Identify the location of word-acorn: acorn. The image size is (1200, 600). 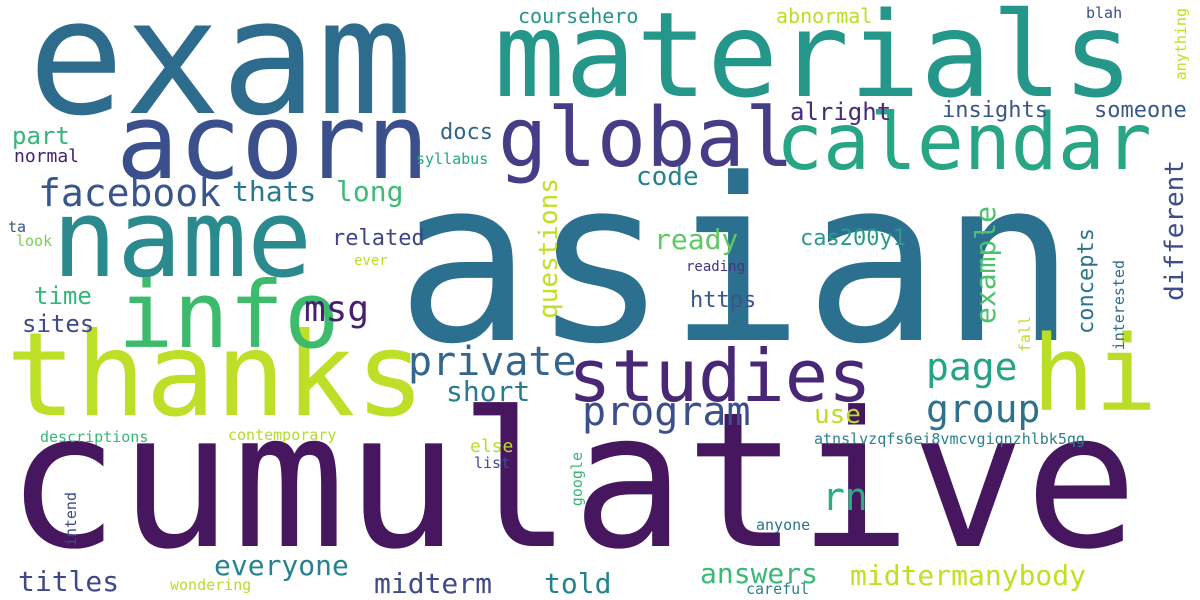
(273, 142).